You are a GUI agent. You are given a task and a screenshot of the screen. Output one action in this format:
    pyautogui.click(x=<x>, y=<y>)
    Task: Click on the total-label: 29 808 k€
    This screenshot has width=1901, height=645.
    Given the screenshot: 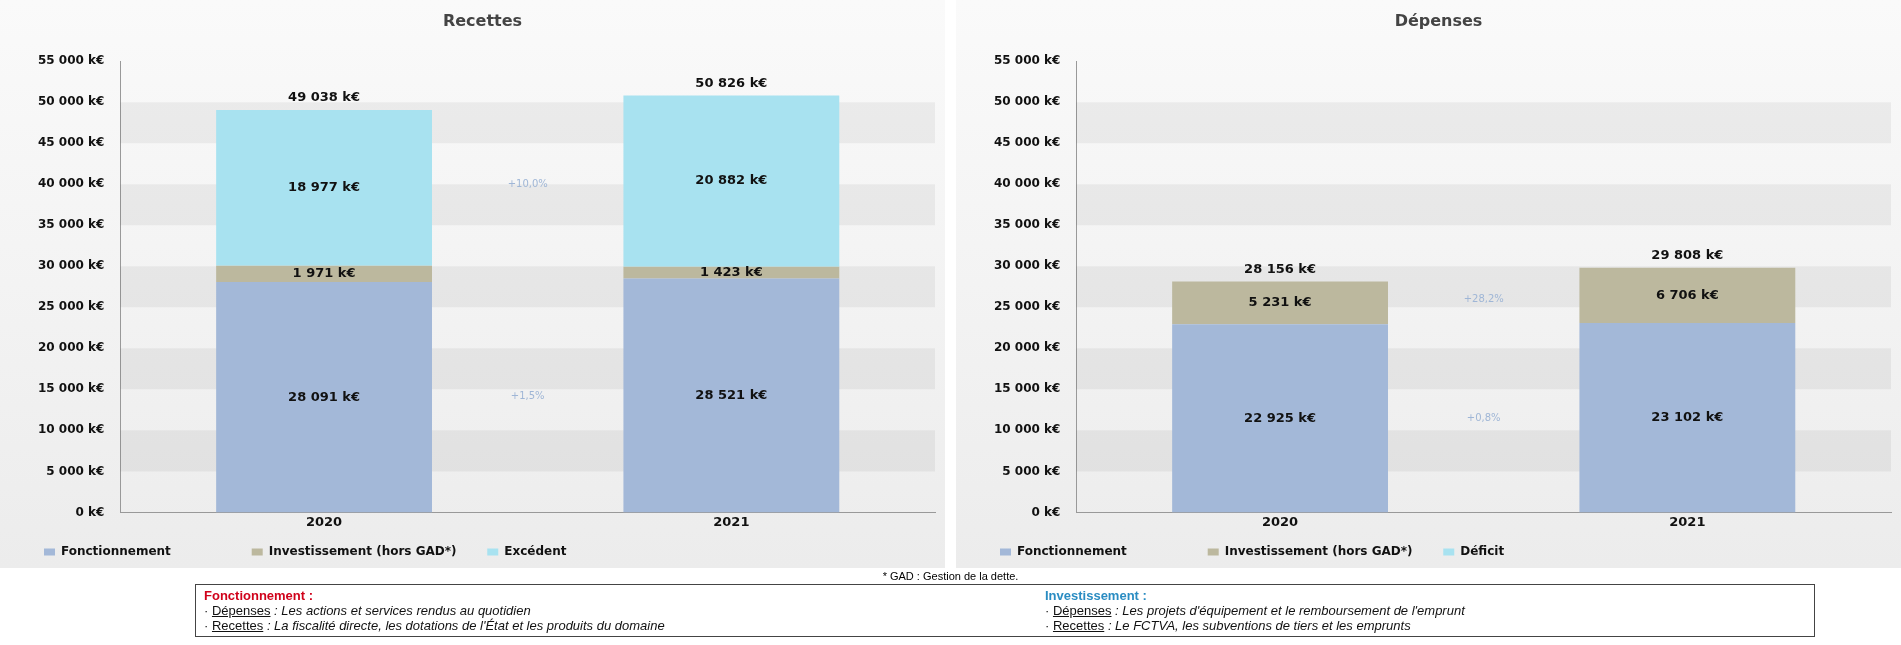 What is the action you would take?
    pyautogui.click(x=1687, y=255)
    